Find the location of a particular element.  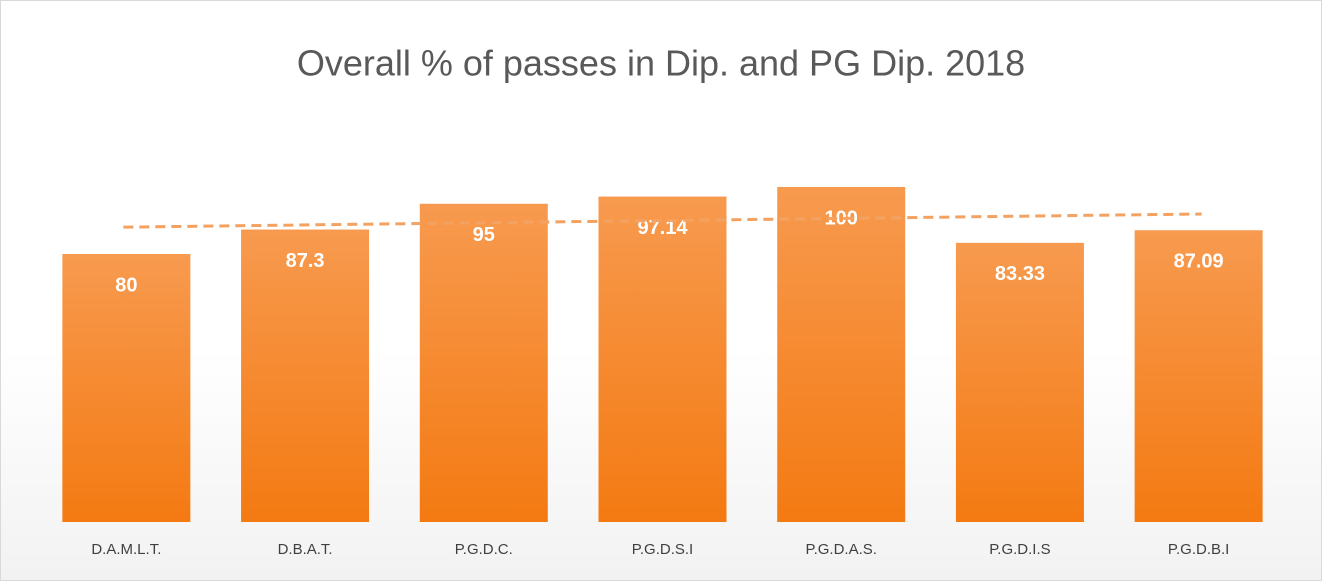

data-label: 87.09 is located at coordinates (1199, 262).